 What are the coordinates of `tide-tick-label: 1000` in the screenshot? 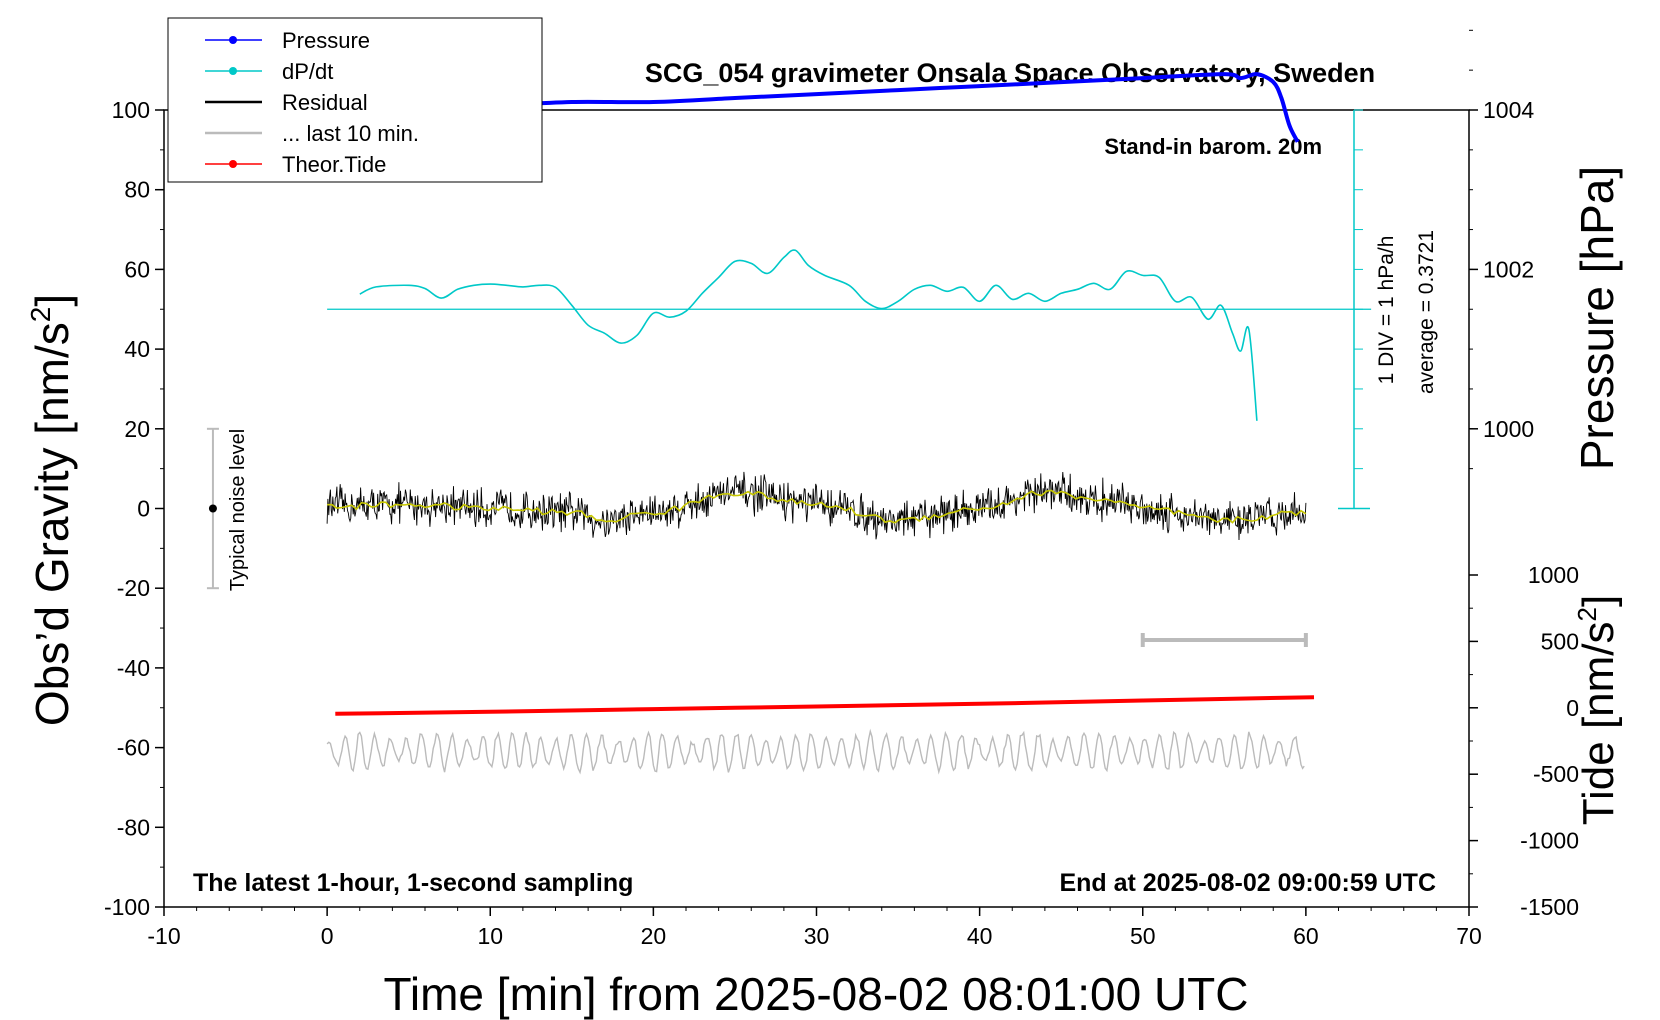 It's located at (1553, 575).